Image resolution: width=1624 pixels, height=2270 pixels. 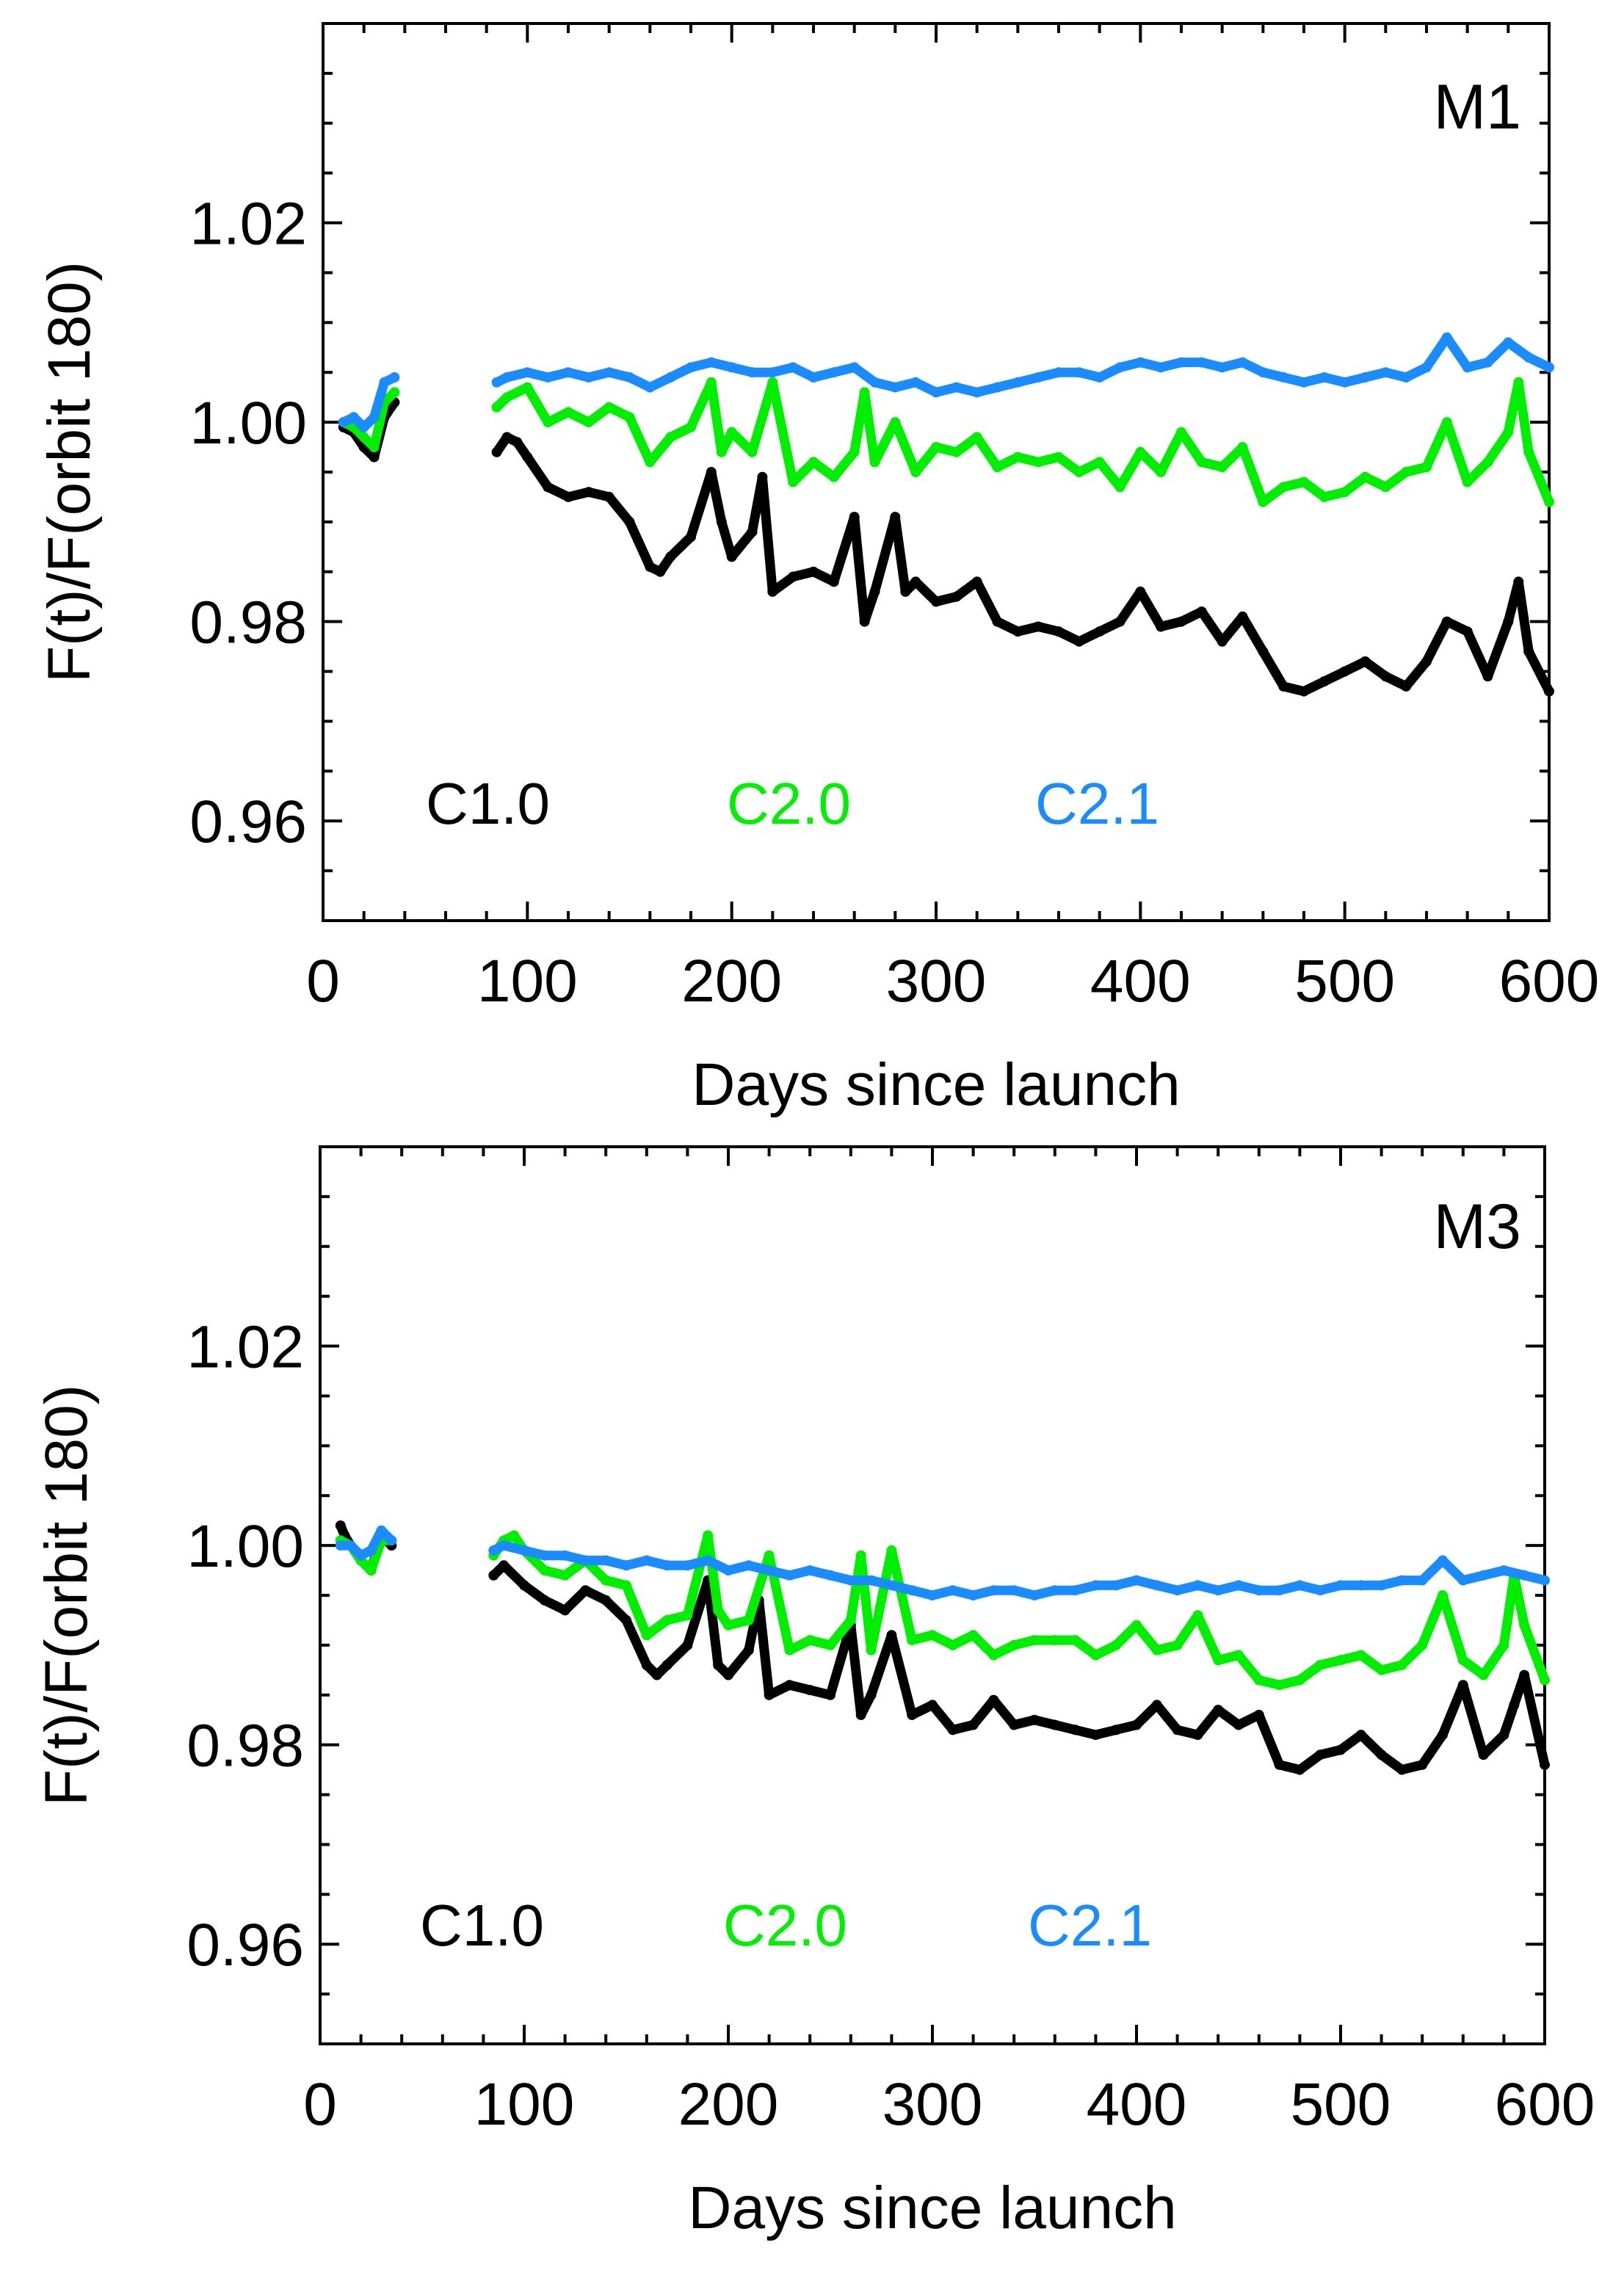 What do you see at coordinates (527, 981) in the screenshot?
I see `x-tick-label: 100` at bounding box center [527, 981].